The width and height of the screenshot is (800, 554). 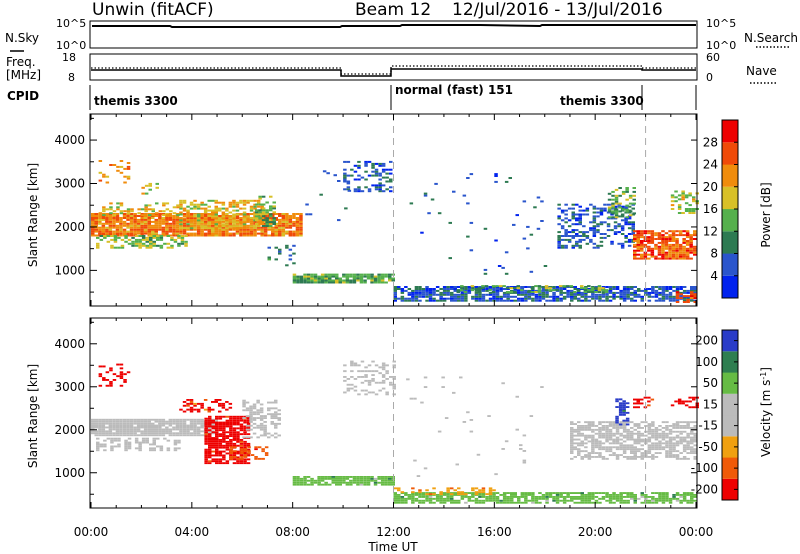 I want to click on velocity-ylabel: Slant Range [km], so click(x=33, y=416).